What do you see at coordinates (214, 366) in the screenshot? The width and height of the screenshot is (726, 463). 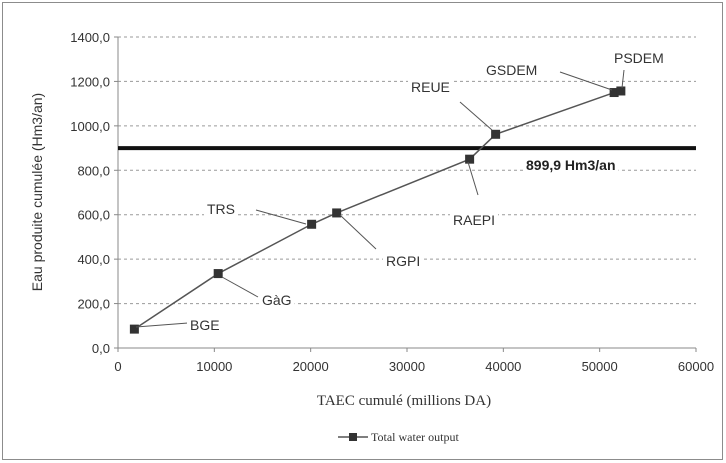 I see `x-tick-label: 10000` at bounding box center [214, 366].